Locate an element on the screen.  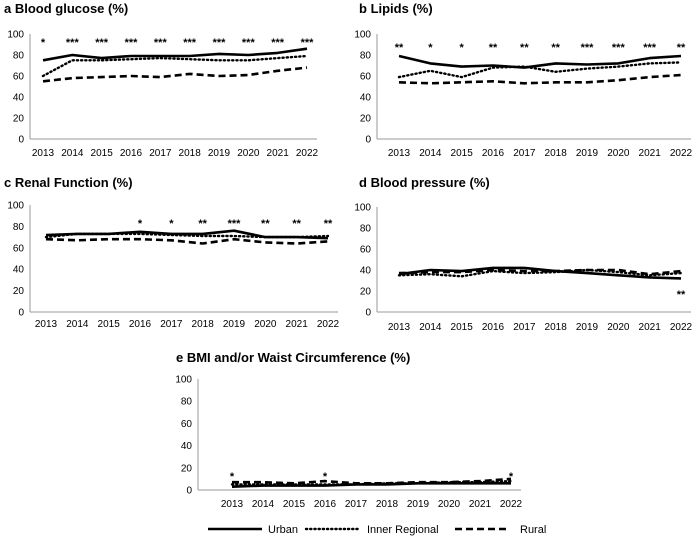
panel-title-a: a Blood glucose (%) is located at coordinates (66, 8).